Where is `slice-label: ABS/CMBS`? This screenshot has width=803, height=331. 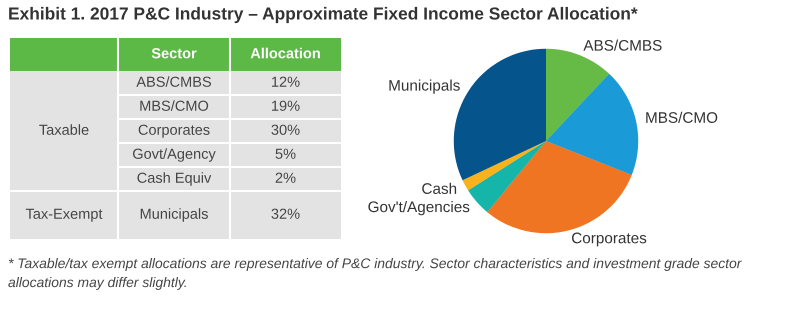 slice-label: ABS/CMBS is located at coordinates (622, 45).